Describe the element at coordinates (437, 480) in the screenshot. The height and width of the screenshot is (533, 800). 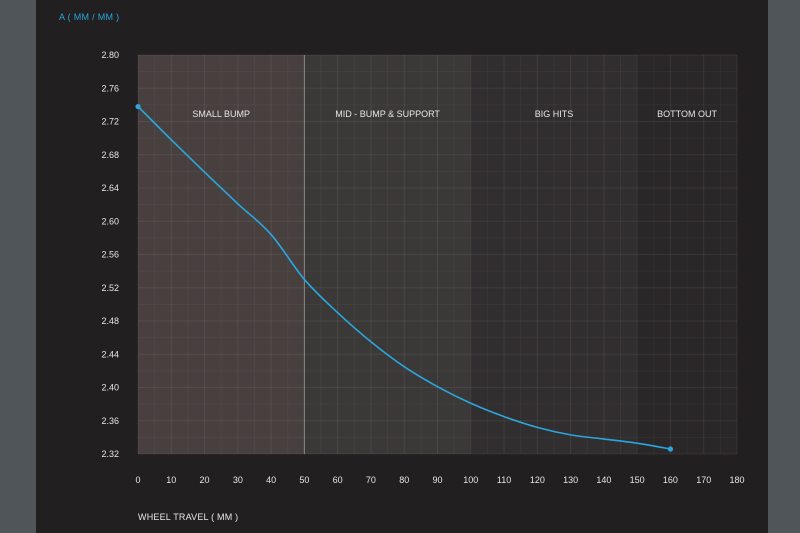
I see `x-tick-label: 90` at that location.